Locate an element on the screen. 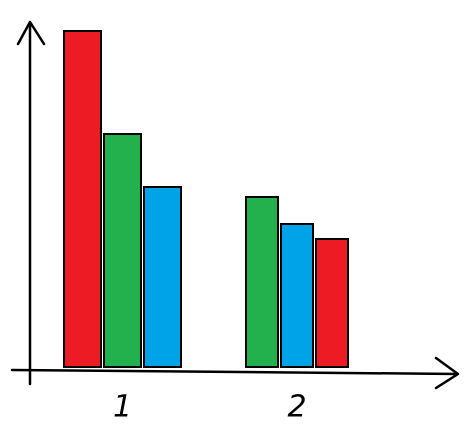 This screenshot has width=474, height=428. x-tick-label: 1 is located at coordinates (122, 407).